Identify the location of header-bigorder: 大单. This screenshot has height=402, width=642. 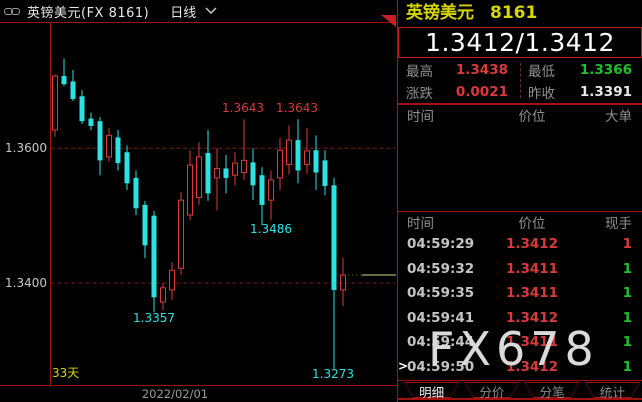
(618, 117).